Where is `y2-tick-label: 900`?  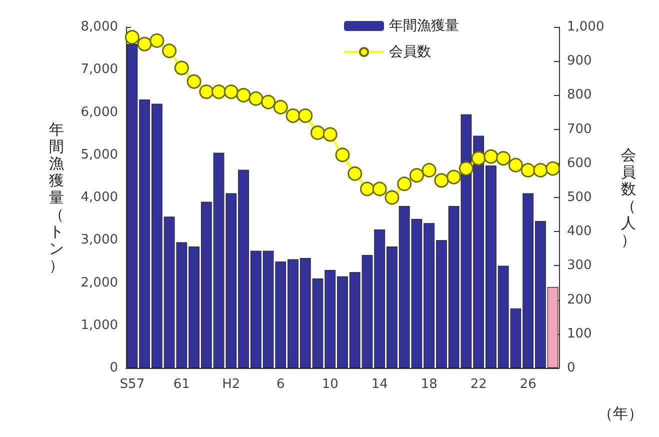
y2-tick-label: 900 is located at coordinates (579, 61).